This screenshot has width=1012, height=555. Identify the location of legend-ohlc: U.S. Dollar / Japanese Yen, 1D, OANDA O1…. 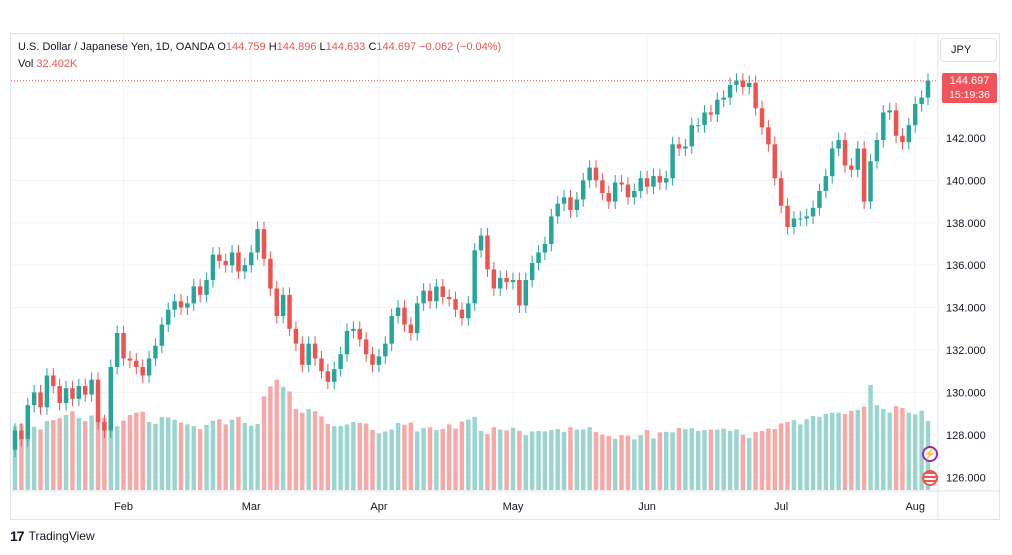
(259, 47).